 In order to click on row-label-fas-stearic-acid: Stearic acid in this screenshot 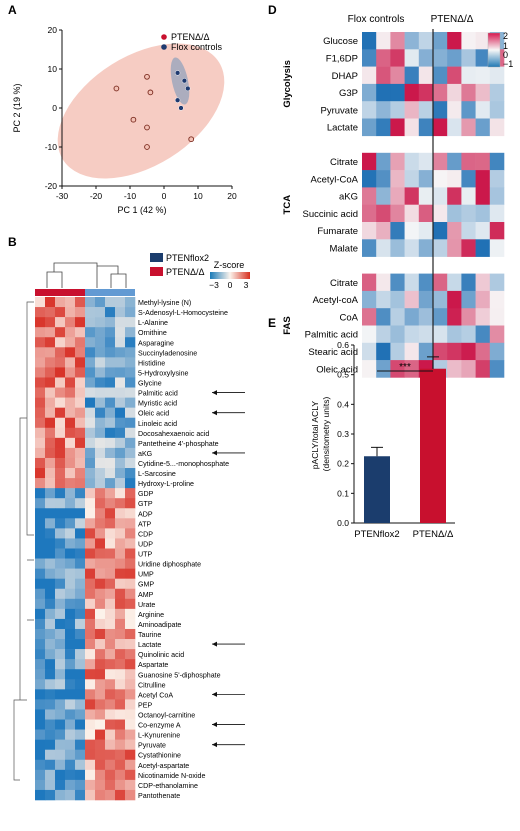, I will do `click(333, 352)`.